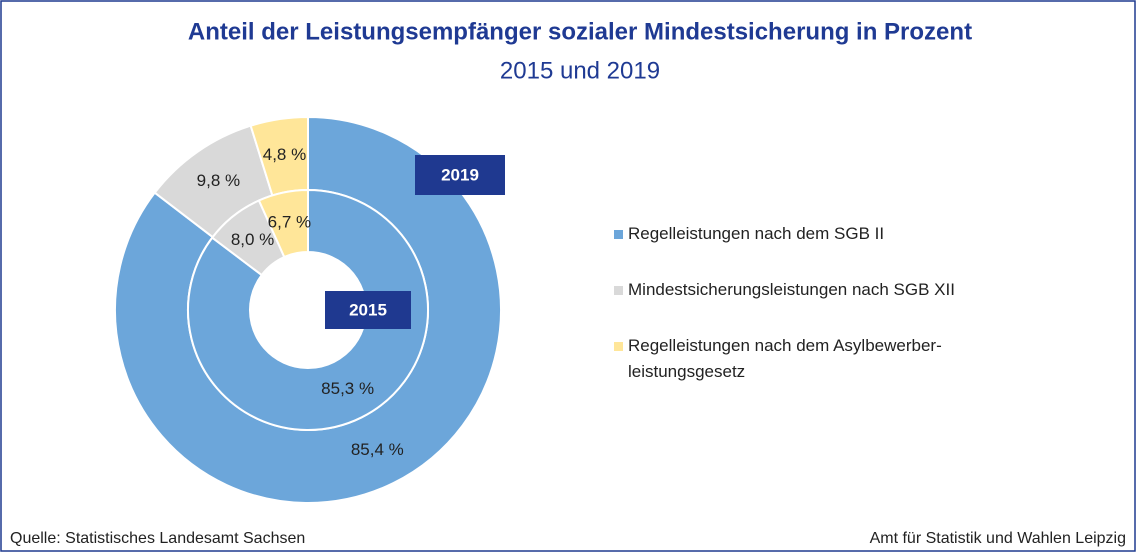 This screenshot has height=552, width=1136. Describe the element at coordinates (218, 180) in the screenshot. I see `value-label: 9,8 %` at that location.